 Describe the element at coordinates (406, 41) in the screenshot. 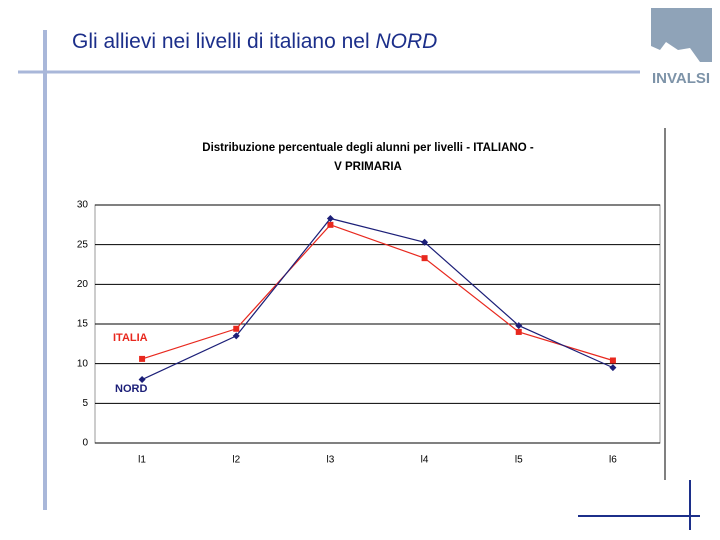

I see `slide-title-emphasis: NORD` at that location.